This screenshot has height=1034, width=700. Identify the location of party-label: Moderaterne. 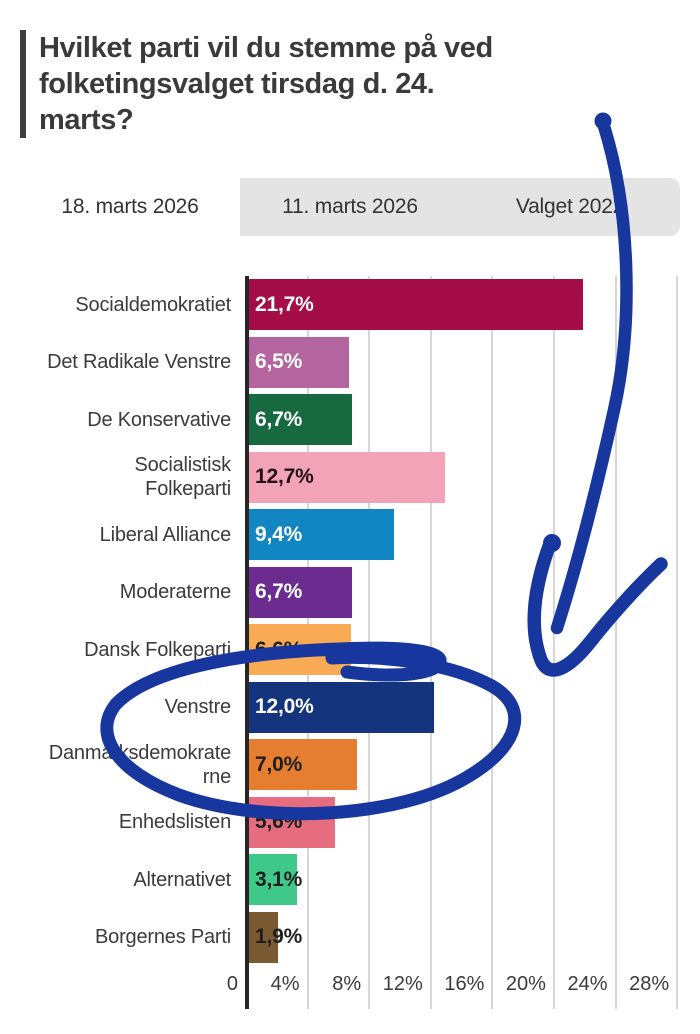
(122, 593).